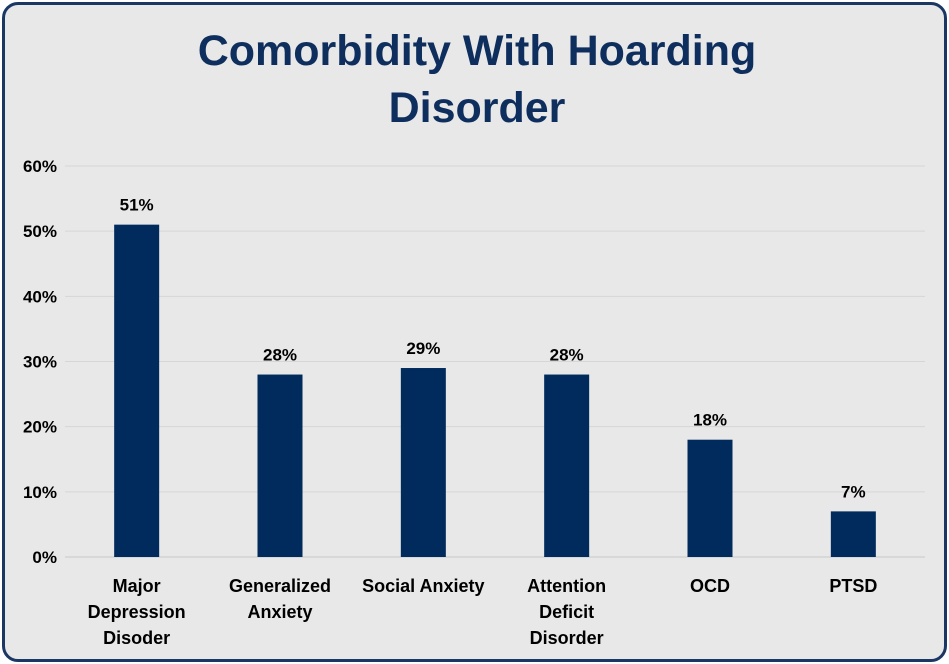 The height and width of the screenshot is (664, 949). Describe the element at coordinates (40, 296) in the screenshot. I see `y-tick-label: 40%` at that location.